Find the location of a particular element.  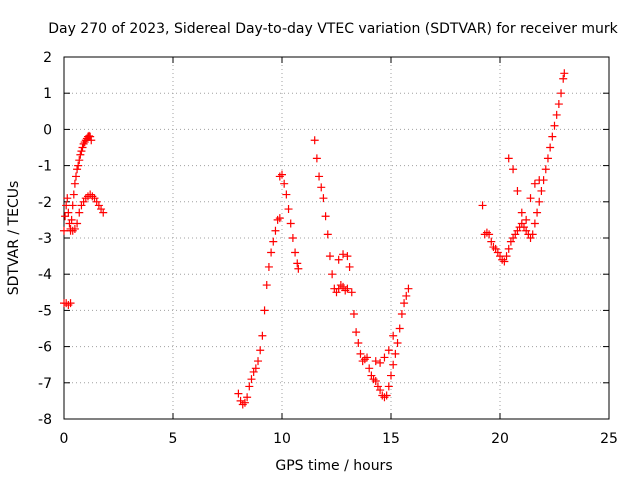

y-tick-label: -5 is located at coordinates (45, 311).